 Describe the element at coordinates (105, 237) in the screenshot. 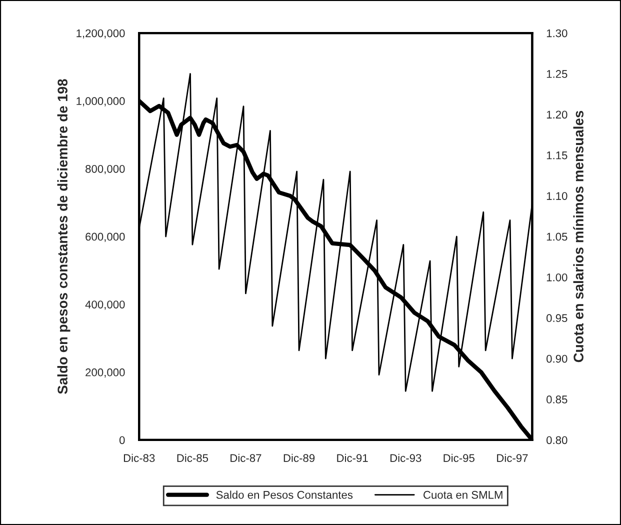

I see `y-tick-label: 600,000` at that location.